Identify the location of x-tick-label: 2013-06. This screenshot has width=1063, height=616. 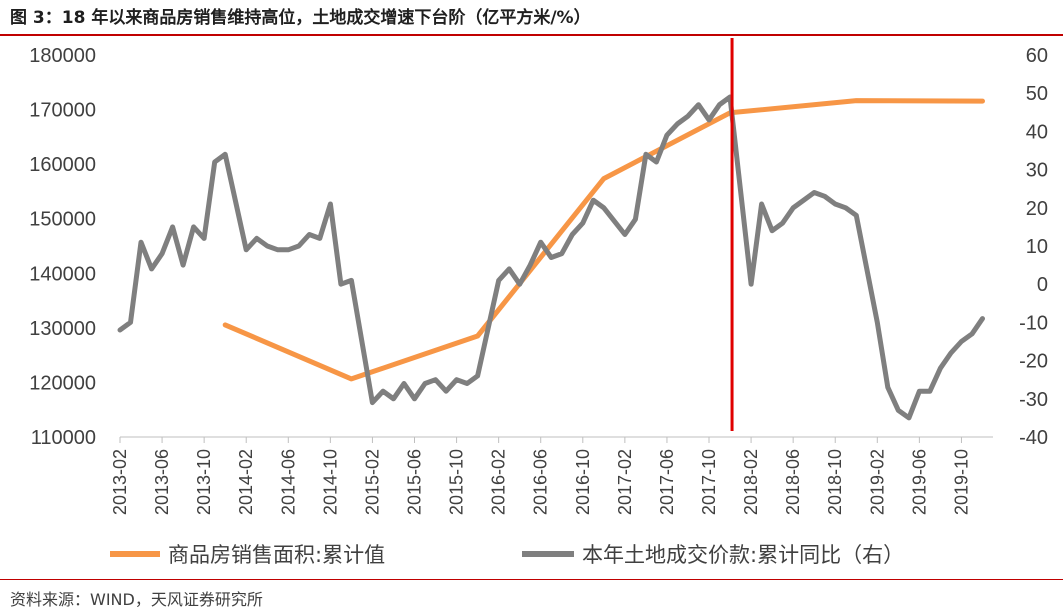
(162, 482).